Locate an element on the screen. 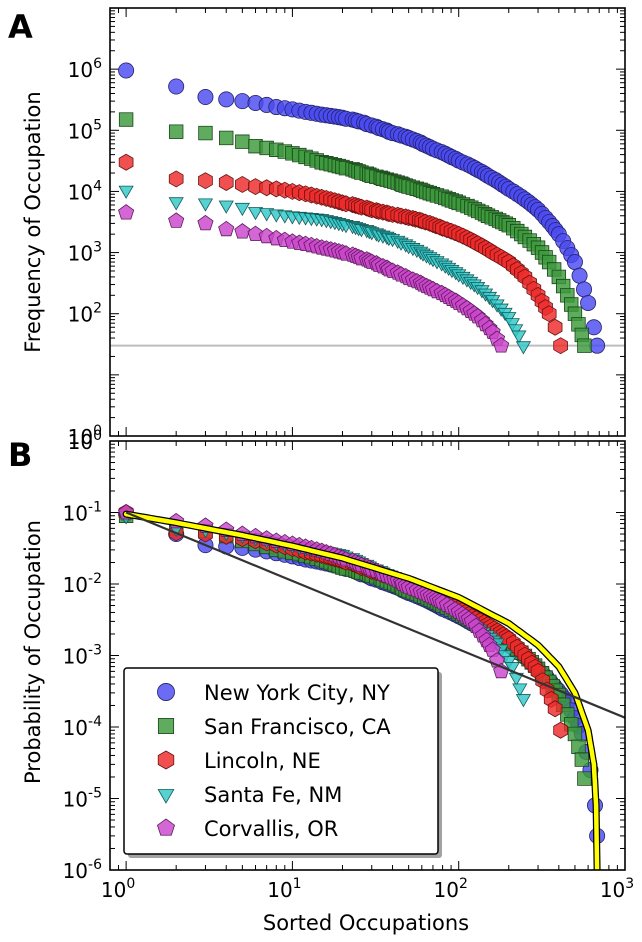 This screenshot has width=642, height=942. y-tick-label: 10⁻³ is located at coordinates (82, 656).